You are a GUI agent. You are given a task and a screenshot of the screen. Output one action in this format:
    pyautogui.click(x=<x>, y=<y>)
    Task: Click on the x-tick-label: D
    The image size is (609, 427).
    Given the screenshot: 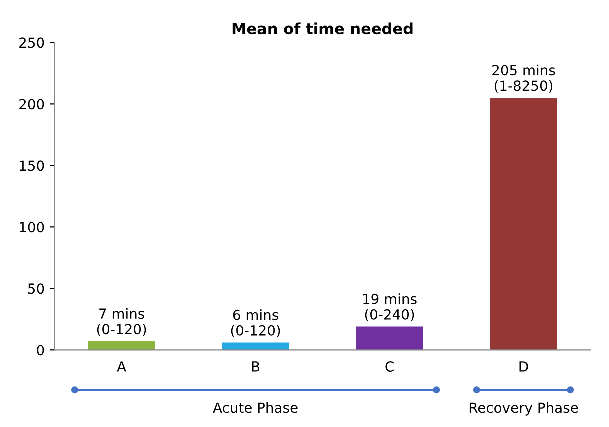 What is the action you would take?
    pyautogui.click(x=524, y=367)
    